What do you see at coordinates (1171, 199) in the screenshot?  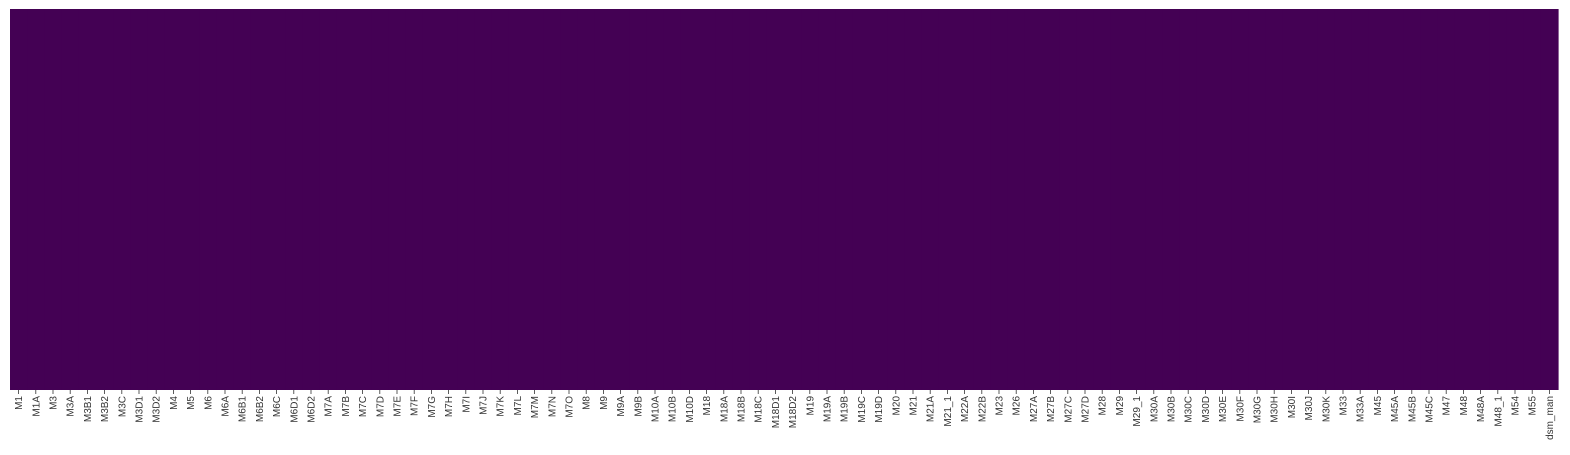 I see `heatmap-cell-m30b` at bounding box center [1171, 199].